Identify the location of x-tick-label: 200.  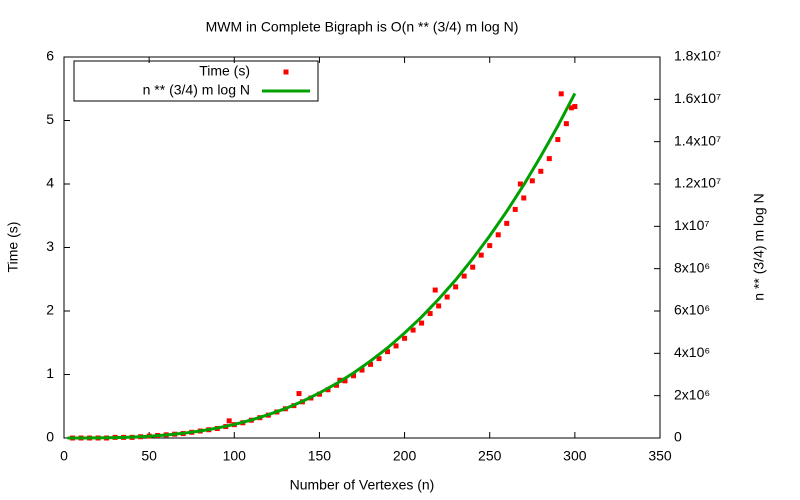
(405, 456).